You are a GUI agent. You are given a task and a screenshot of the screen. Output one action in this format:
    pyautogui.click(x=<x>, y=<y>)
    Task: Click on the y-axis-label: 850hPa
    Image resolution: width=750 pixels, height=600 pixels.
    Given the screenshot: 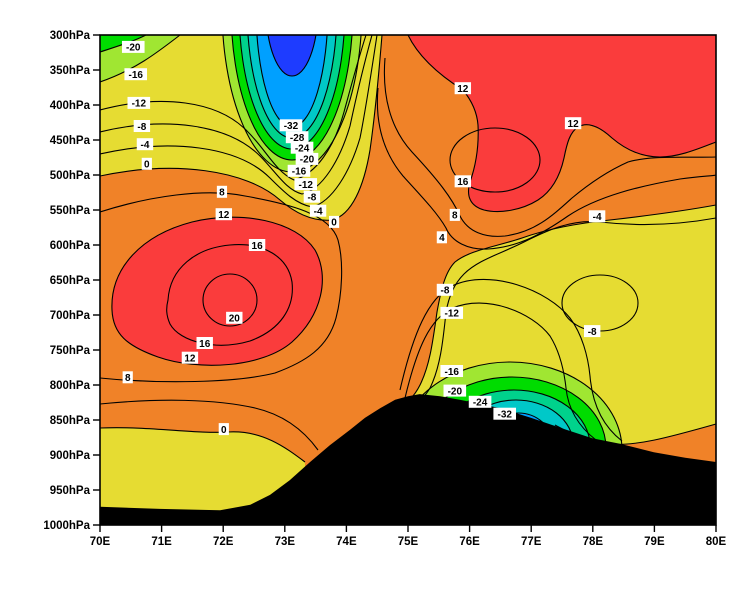 What is the action you would take?
    pyautogui.click(x=70, y=421)
    